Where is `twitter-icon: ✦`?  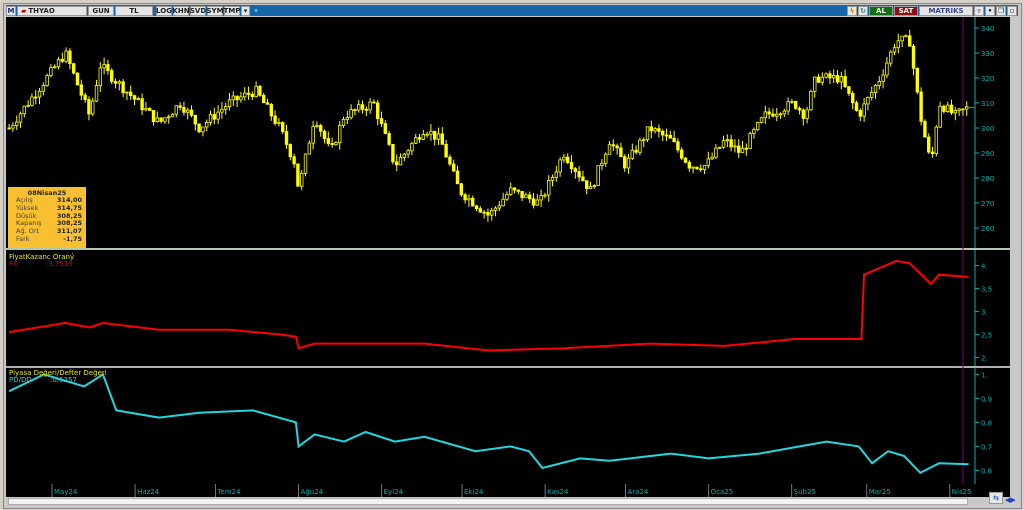 twitter-icon: ✦ is located at coordinates (256, 10).